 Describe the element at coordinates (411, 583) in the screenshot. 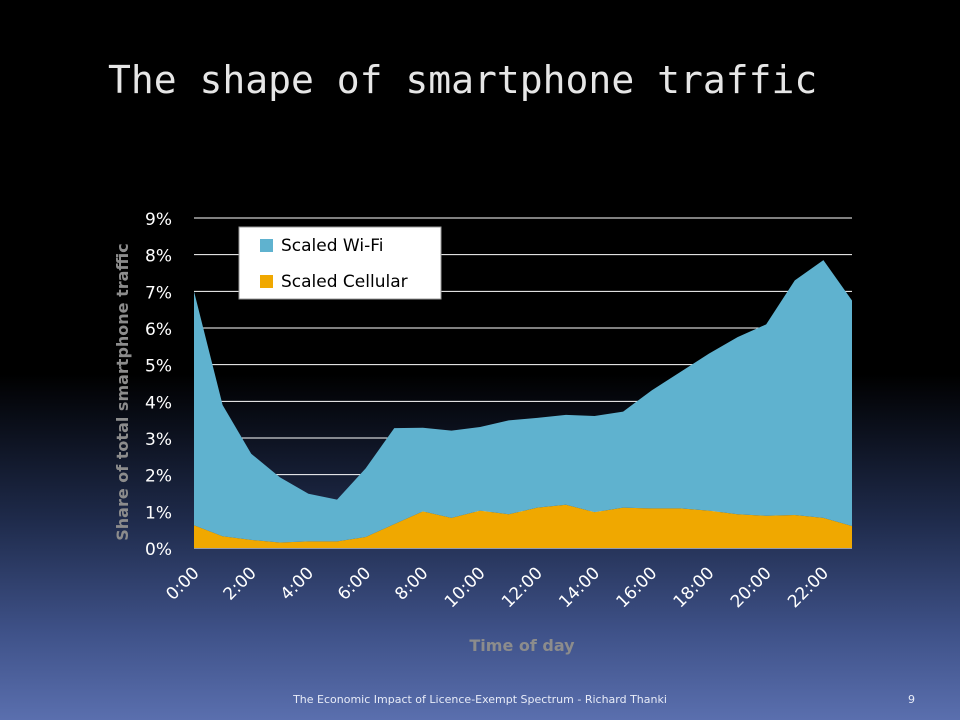

I see `x-tick-label: 8:00` at that location.